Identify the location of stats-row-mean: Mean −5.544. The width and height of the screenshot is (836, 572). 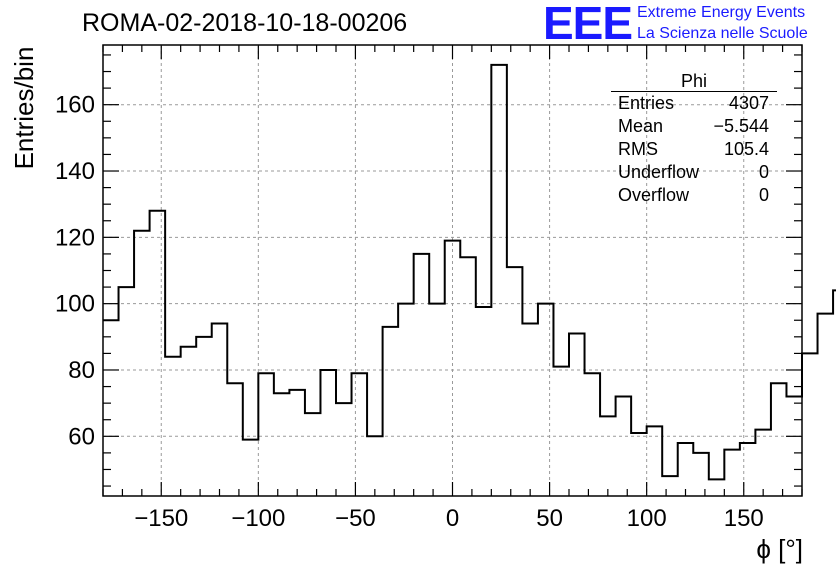
(694, 126).